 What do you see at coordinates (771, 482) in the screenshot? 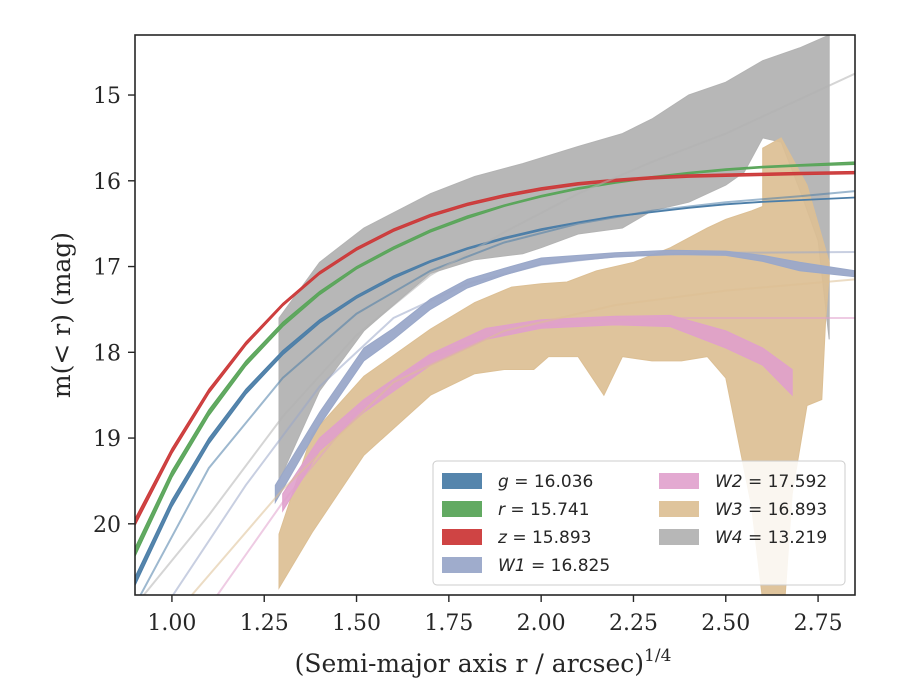
I see `legend-entry-W2: W2 = 17.592` at bounding box center [771, 482].